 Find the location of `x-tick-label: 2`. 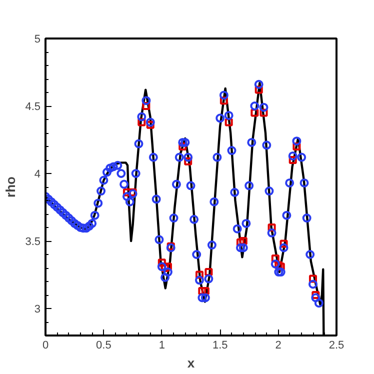

x-tick-label: 2 is located at coordinates (278, 346).